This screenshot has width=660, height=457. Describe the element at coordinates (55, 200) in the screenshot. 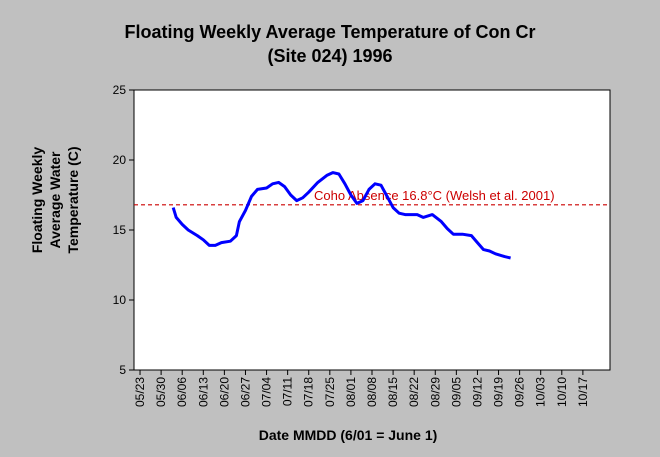

I see `y-axis-label: Average Water` at that location.